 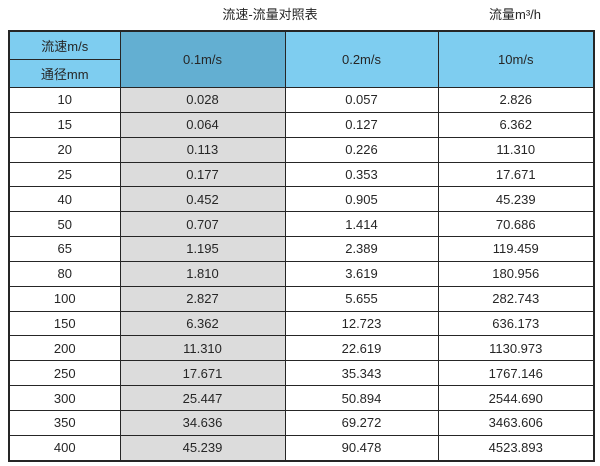 What do you see at coordinates (64, 100) in the screenshot?
I see `diameter-cell: 10` at bounding box center [64, 100].